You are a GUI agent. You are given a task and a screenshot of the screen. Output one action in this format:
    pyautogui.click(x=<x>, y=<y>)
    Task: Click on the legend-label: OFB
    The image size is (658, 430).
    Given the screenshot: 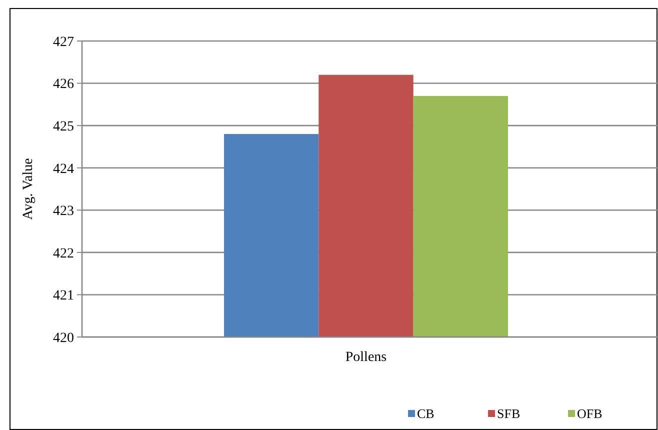 What is the action you would take?
    pyautogui.click(x=590, y=413)
    